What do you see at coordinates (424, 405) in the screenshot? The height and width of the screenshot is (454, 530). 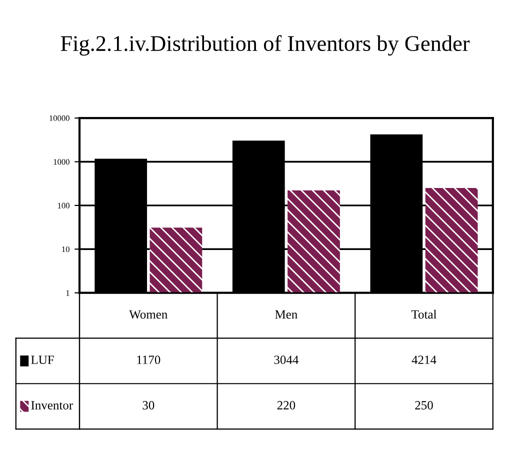 I see `data-label: 250` at bounding box center [424, 405].